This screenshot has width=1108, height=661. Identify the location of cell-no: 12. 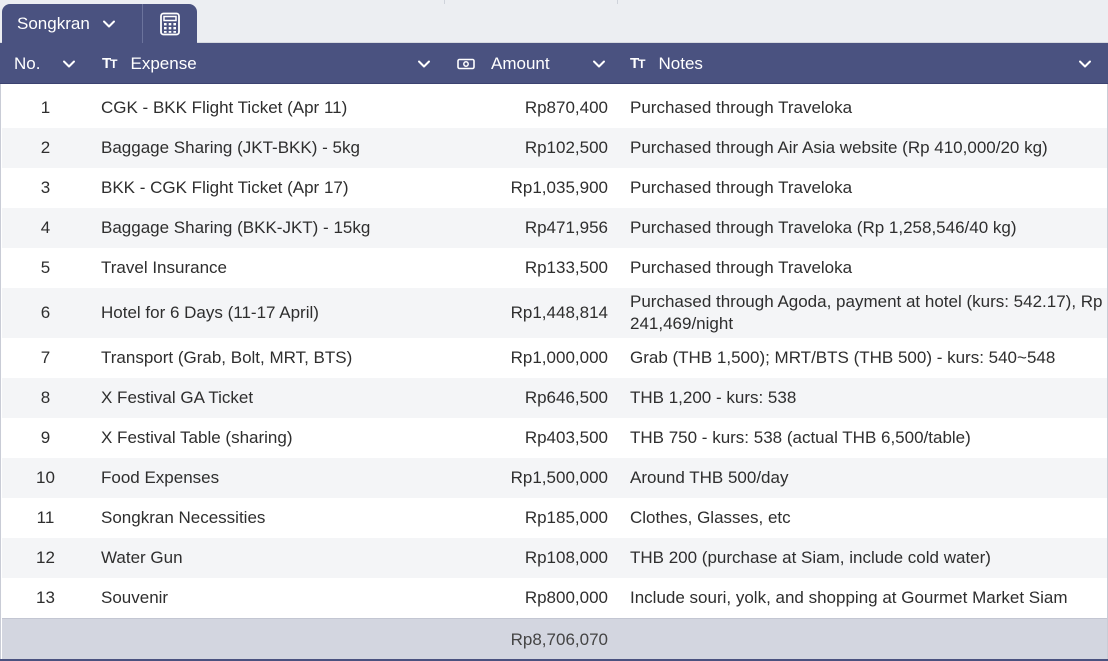
(45, 557).